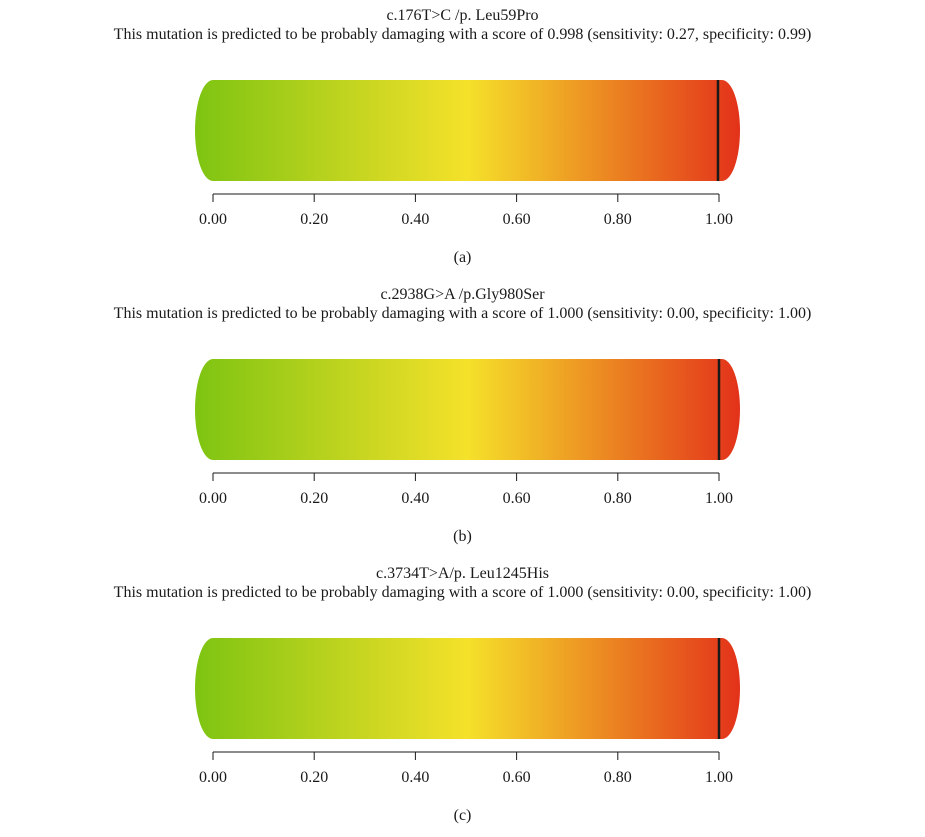 The height and width of the screenshot is (837, 925). I want to click on panel-label: (c), so click(462, 815).